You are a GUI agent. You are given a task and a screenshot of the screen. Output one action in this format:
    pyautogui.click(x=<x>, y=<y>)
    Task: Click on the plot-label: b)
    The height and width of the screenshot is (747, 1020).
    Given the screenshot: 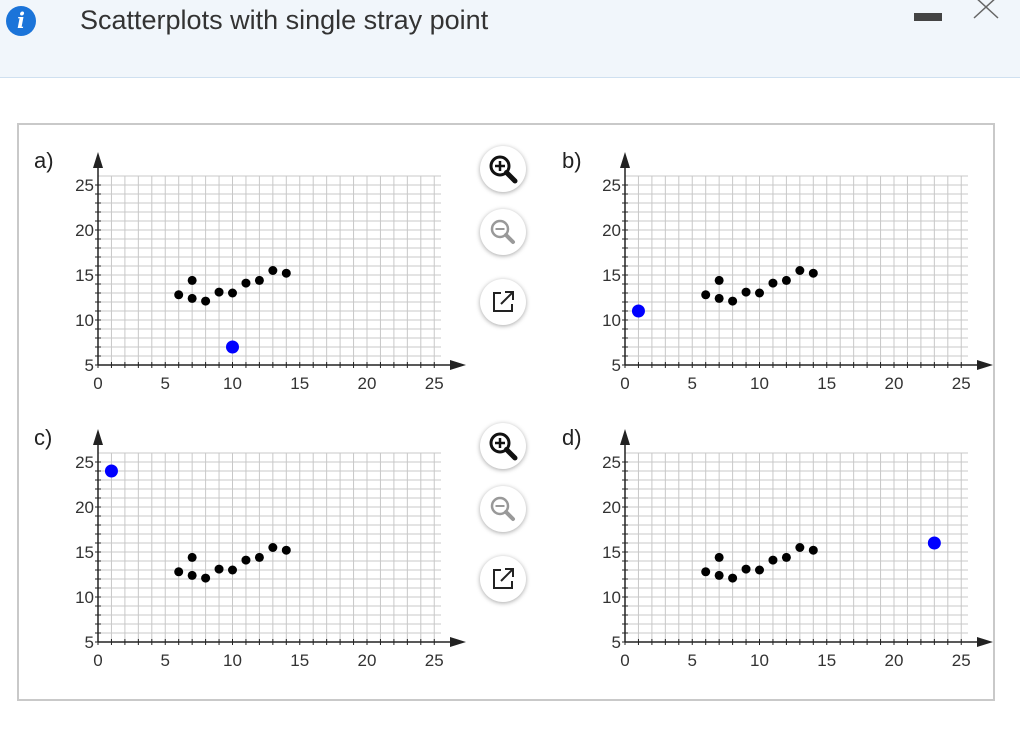 What is the action you would take?
    pyautogui.click(x=572, y=160)
    